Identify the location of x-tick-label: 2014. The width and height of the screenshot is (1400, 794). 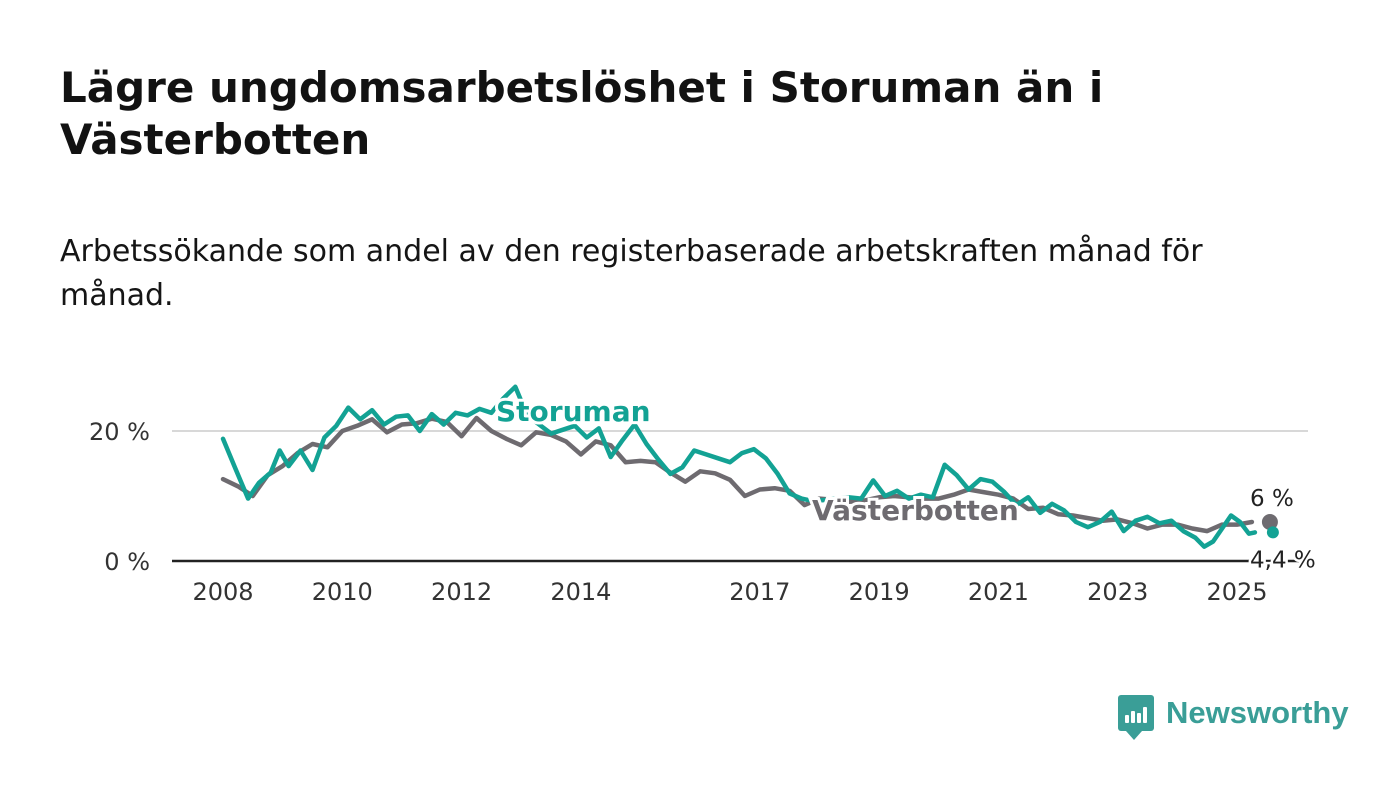
(580, 592).